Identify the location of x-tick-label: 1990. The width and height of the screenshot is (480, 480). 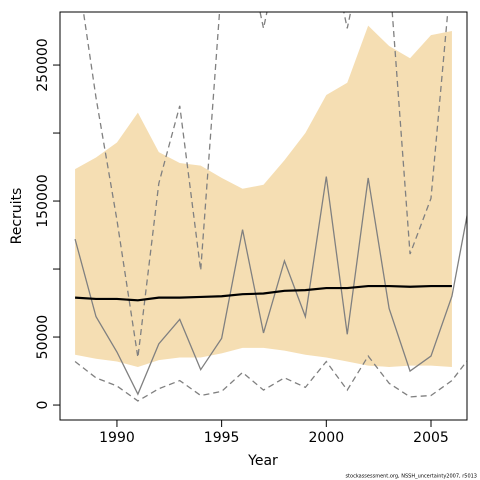
(117, 438).